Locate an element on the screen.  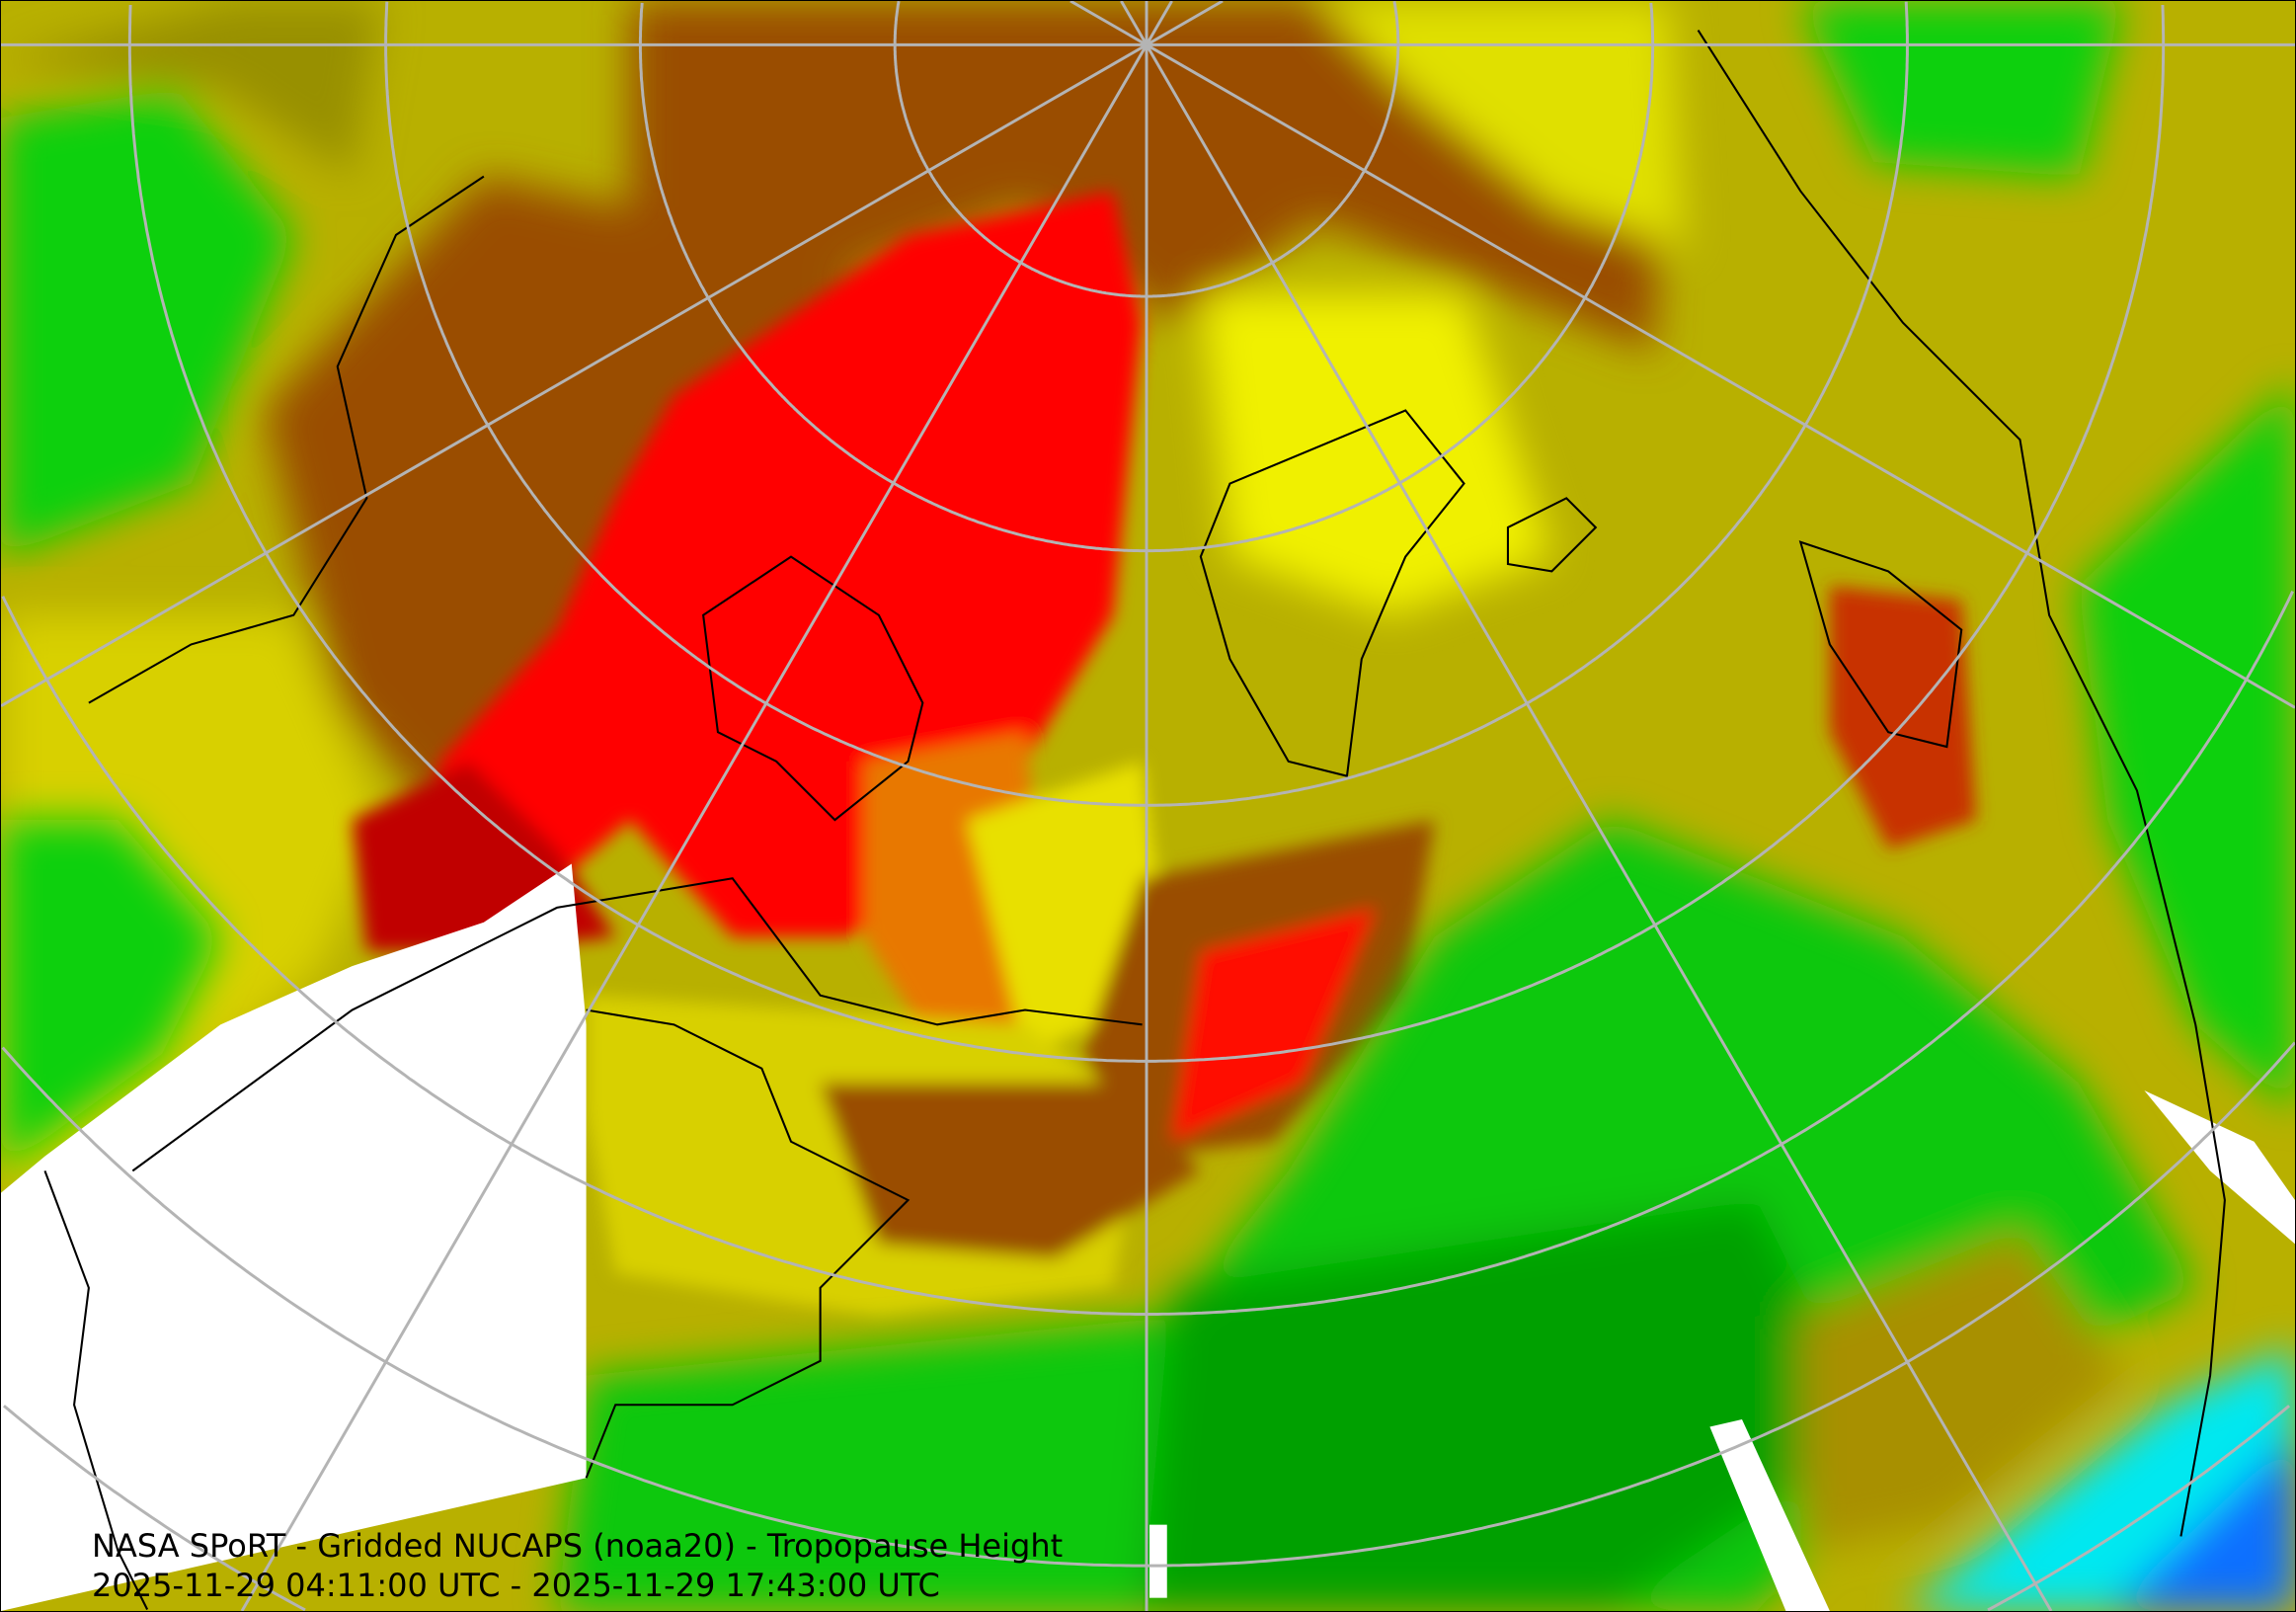
british-isles-outline is located at coordinates (1880, 644).